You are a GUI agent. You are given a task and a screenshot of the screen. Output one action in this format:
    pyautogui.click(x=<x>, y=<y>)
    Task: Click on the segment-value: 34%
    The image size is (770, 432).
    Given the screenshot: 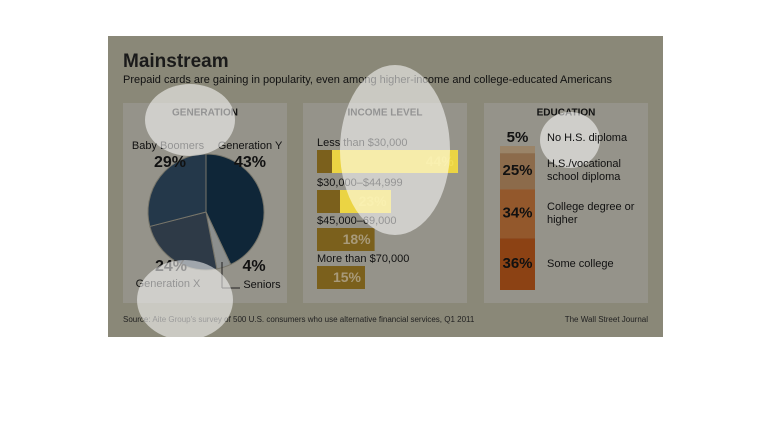 What is the action you would take?
    pyautogui.click(x=517, y=213)
    